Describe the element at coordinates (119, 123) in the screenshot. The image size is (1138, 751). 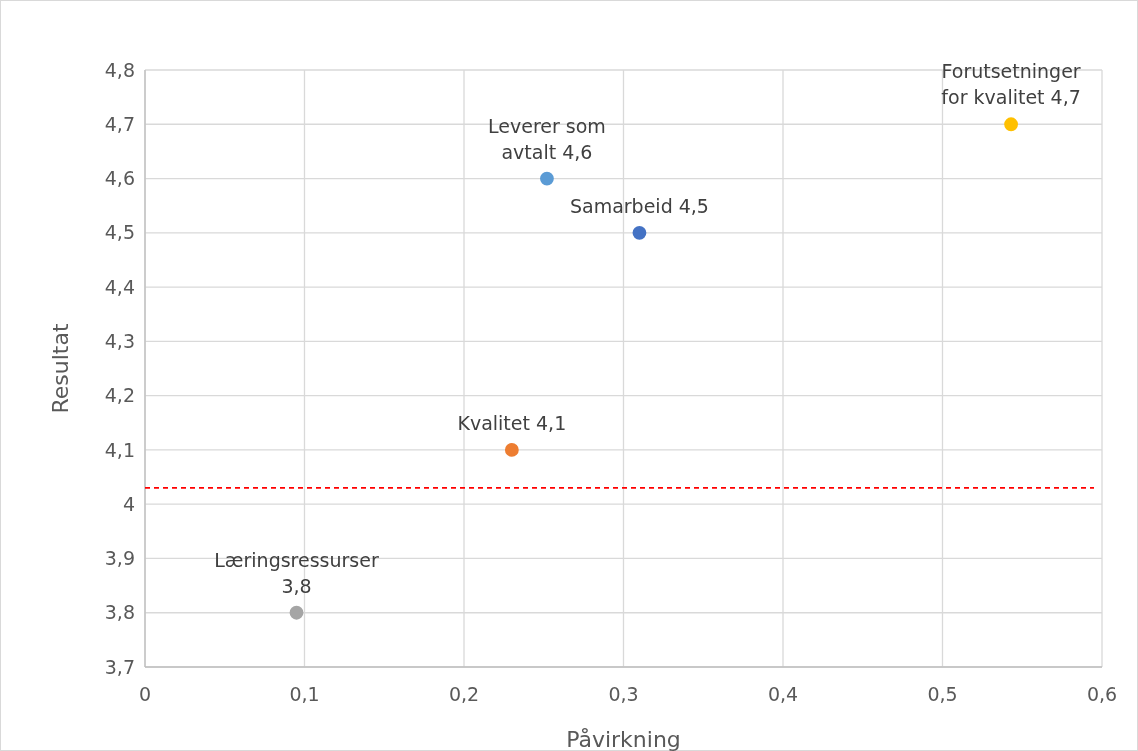
I see `y-tick-label: 4,7` at that location.